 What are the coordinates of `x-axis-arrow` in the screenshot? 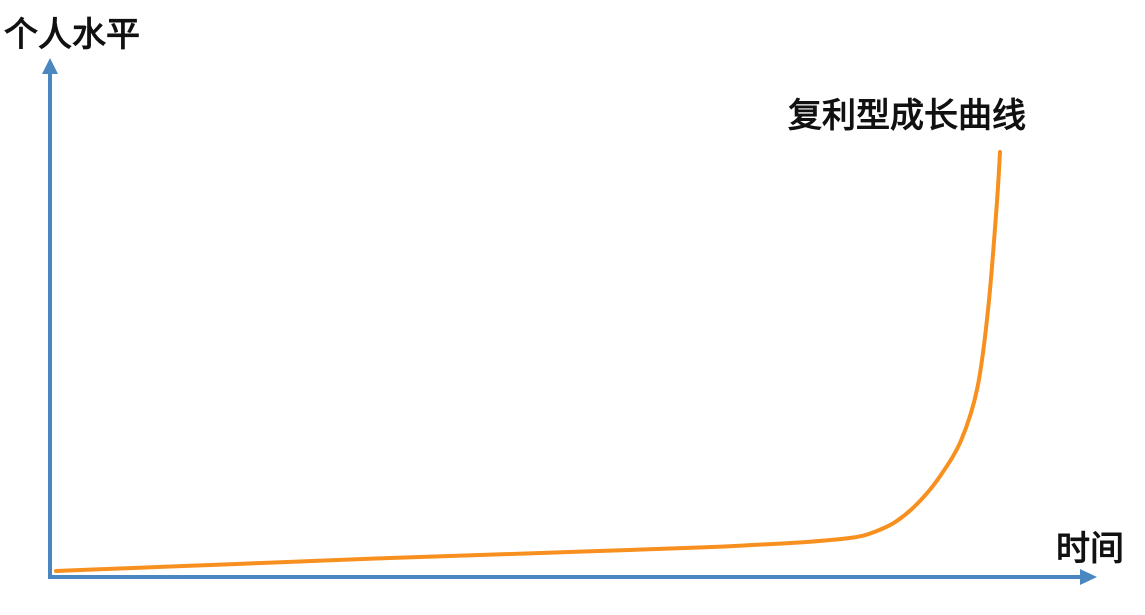 It's located at (1088, 577).